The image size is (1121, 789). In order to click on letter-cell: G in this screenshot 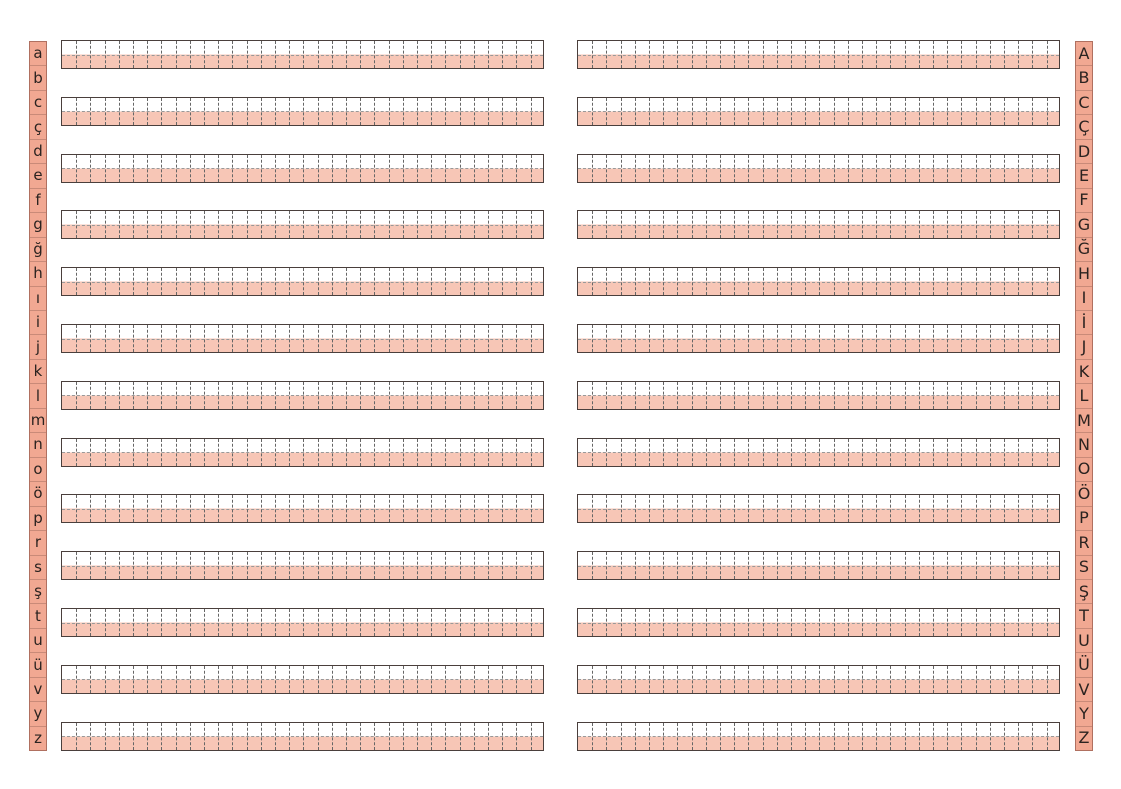, I will do `click(1084, 225)`.